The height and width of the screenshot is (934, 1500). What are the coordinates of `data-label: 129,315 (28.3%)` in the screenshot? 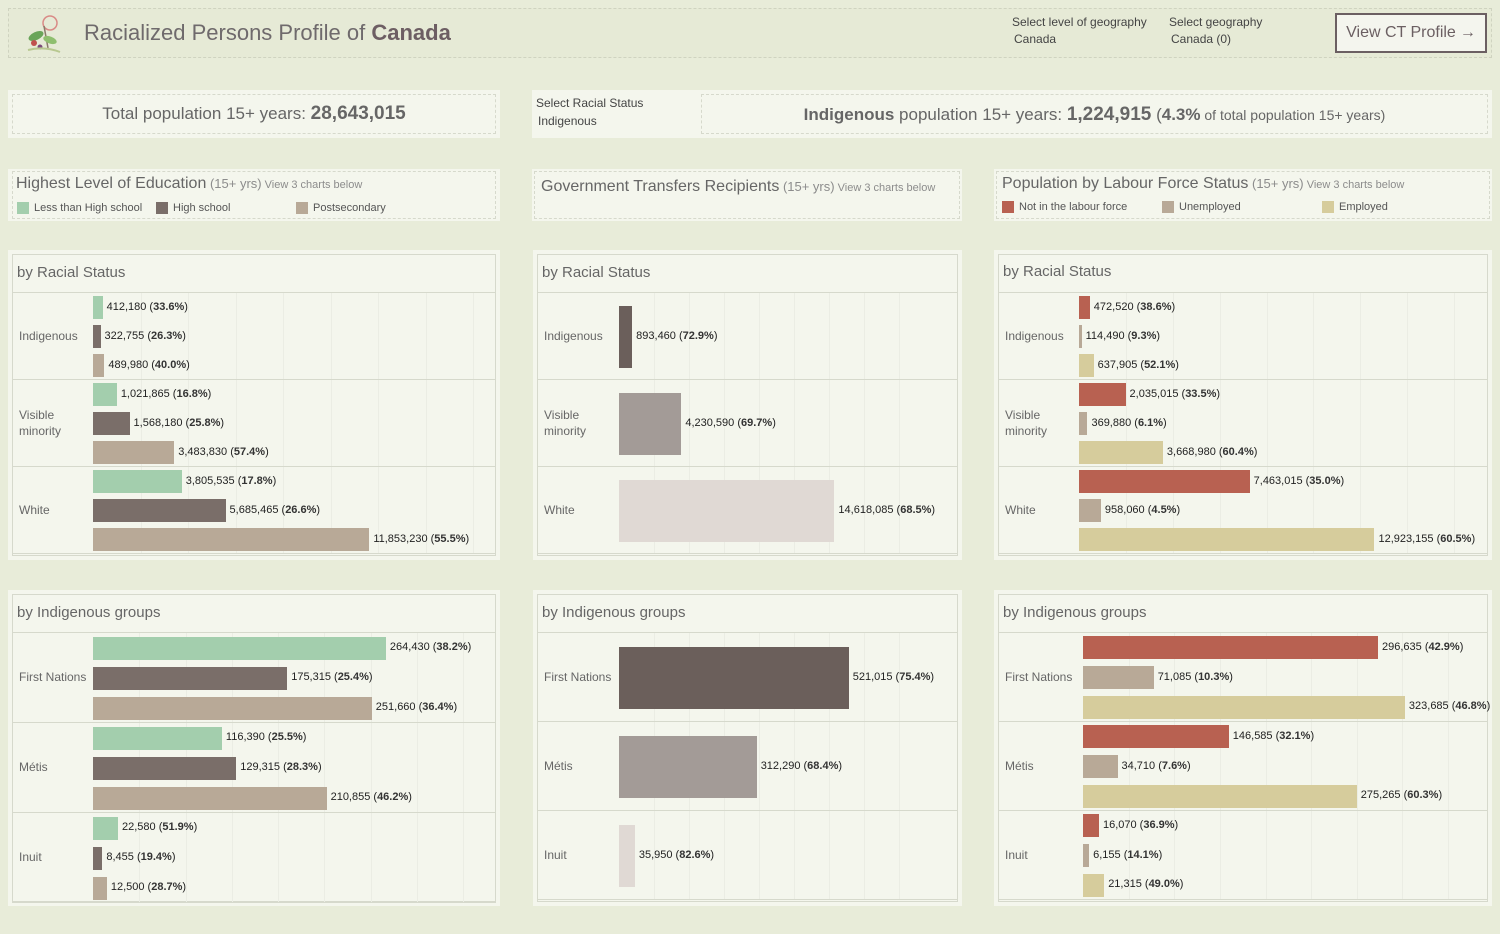 It's located at (280, 767).